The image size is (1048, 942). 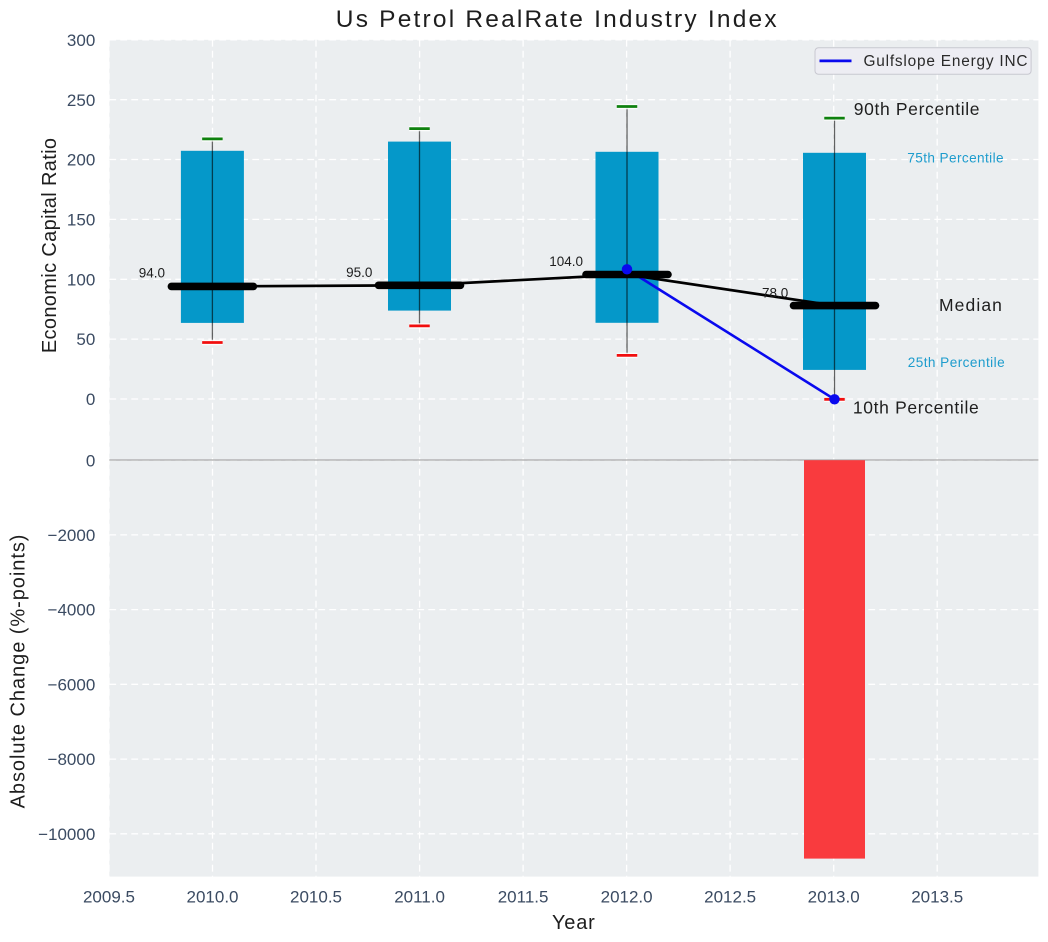 I want to click on svg-text: 78.0, so click(x=775, y=292).